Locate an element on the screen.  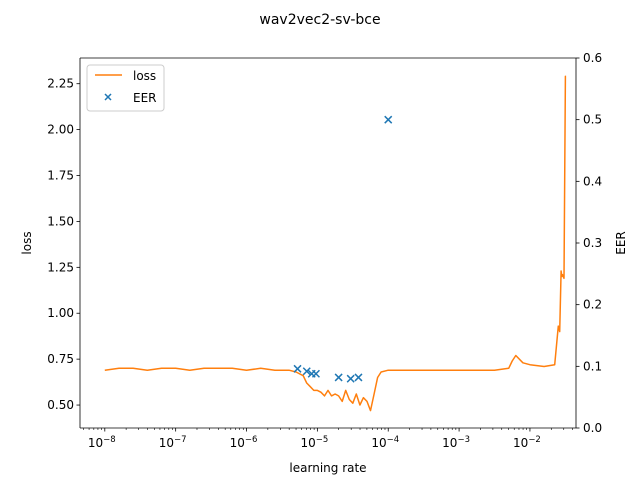
y-tick-label: 1.75 is located at coordinates (60, 176).